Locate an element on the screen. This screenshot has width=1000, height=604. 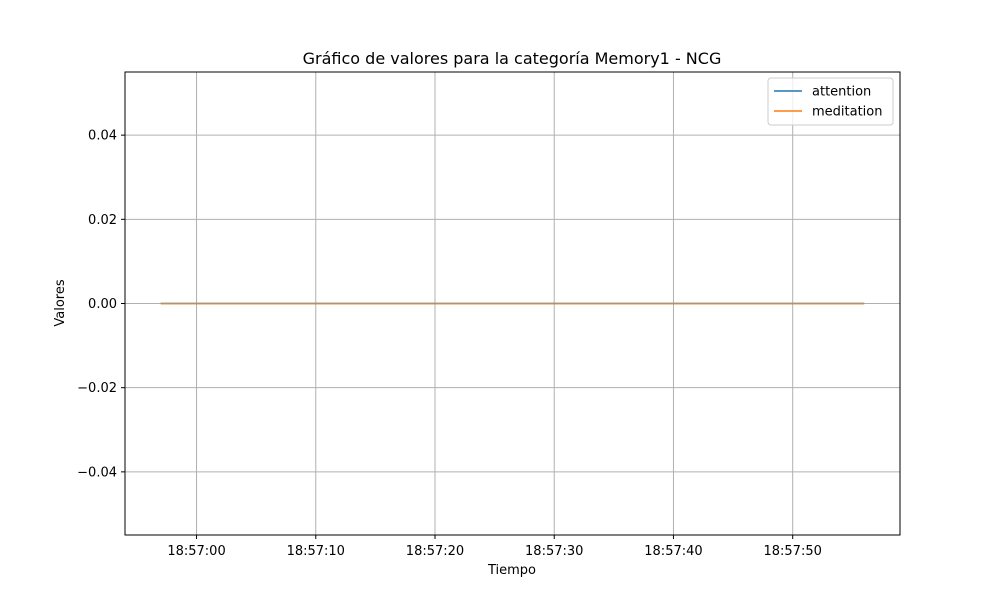
legend-items: attention meditation is located at coordinates (828, 102).